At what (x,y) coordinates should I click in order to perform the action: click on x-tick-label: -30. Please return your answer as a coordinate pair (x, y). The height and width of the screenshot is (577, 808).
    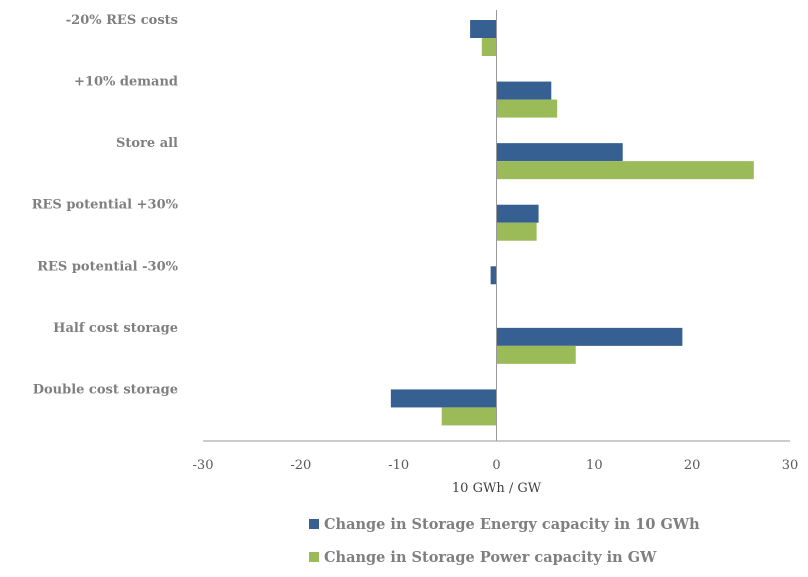
    Looking at the image, I should click on (203, 465).